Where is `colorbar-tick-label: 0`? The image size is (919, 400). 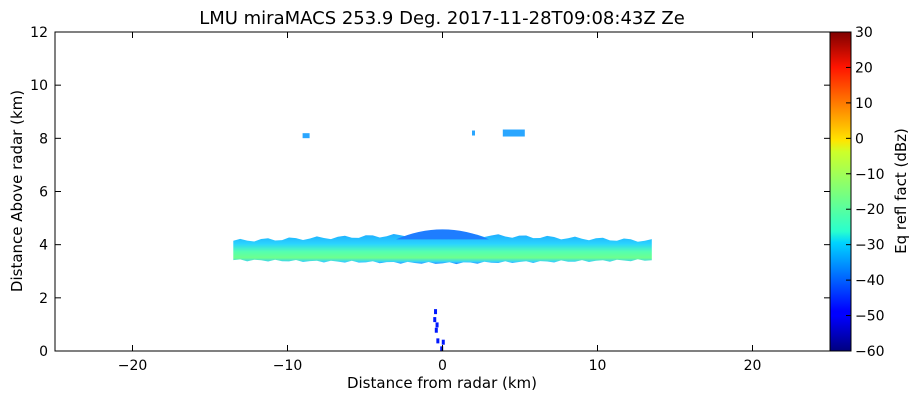
colorbar-tick-label: 0 is located at coordinates (859, 139).